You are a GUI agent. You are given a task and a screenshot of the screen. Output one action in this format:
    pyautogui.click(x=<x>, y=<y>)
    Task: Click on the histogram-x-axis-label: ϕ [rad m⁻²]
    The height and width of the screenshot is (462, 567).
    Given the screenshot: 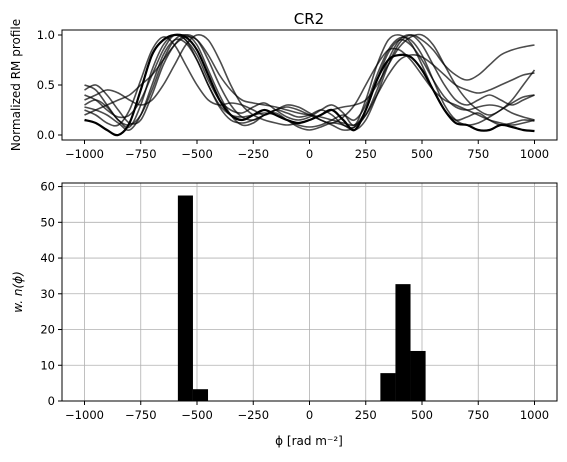 What is the action you would take?
    pyautogui.click(x=309, y=441)
    